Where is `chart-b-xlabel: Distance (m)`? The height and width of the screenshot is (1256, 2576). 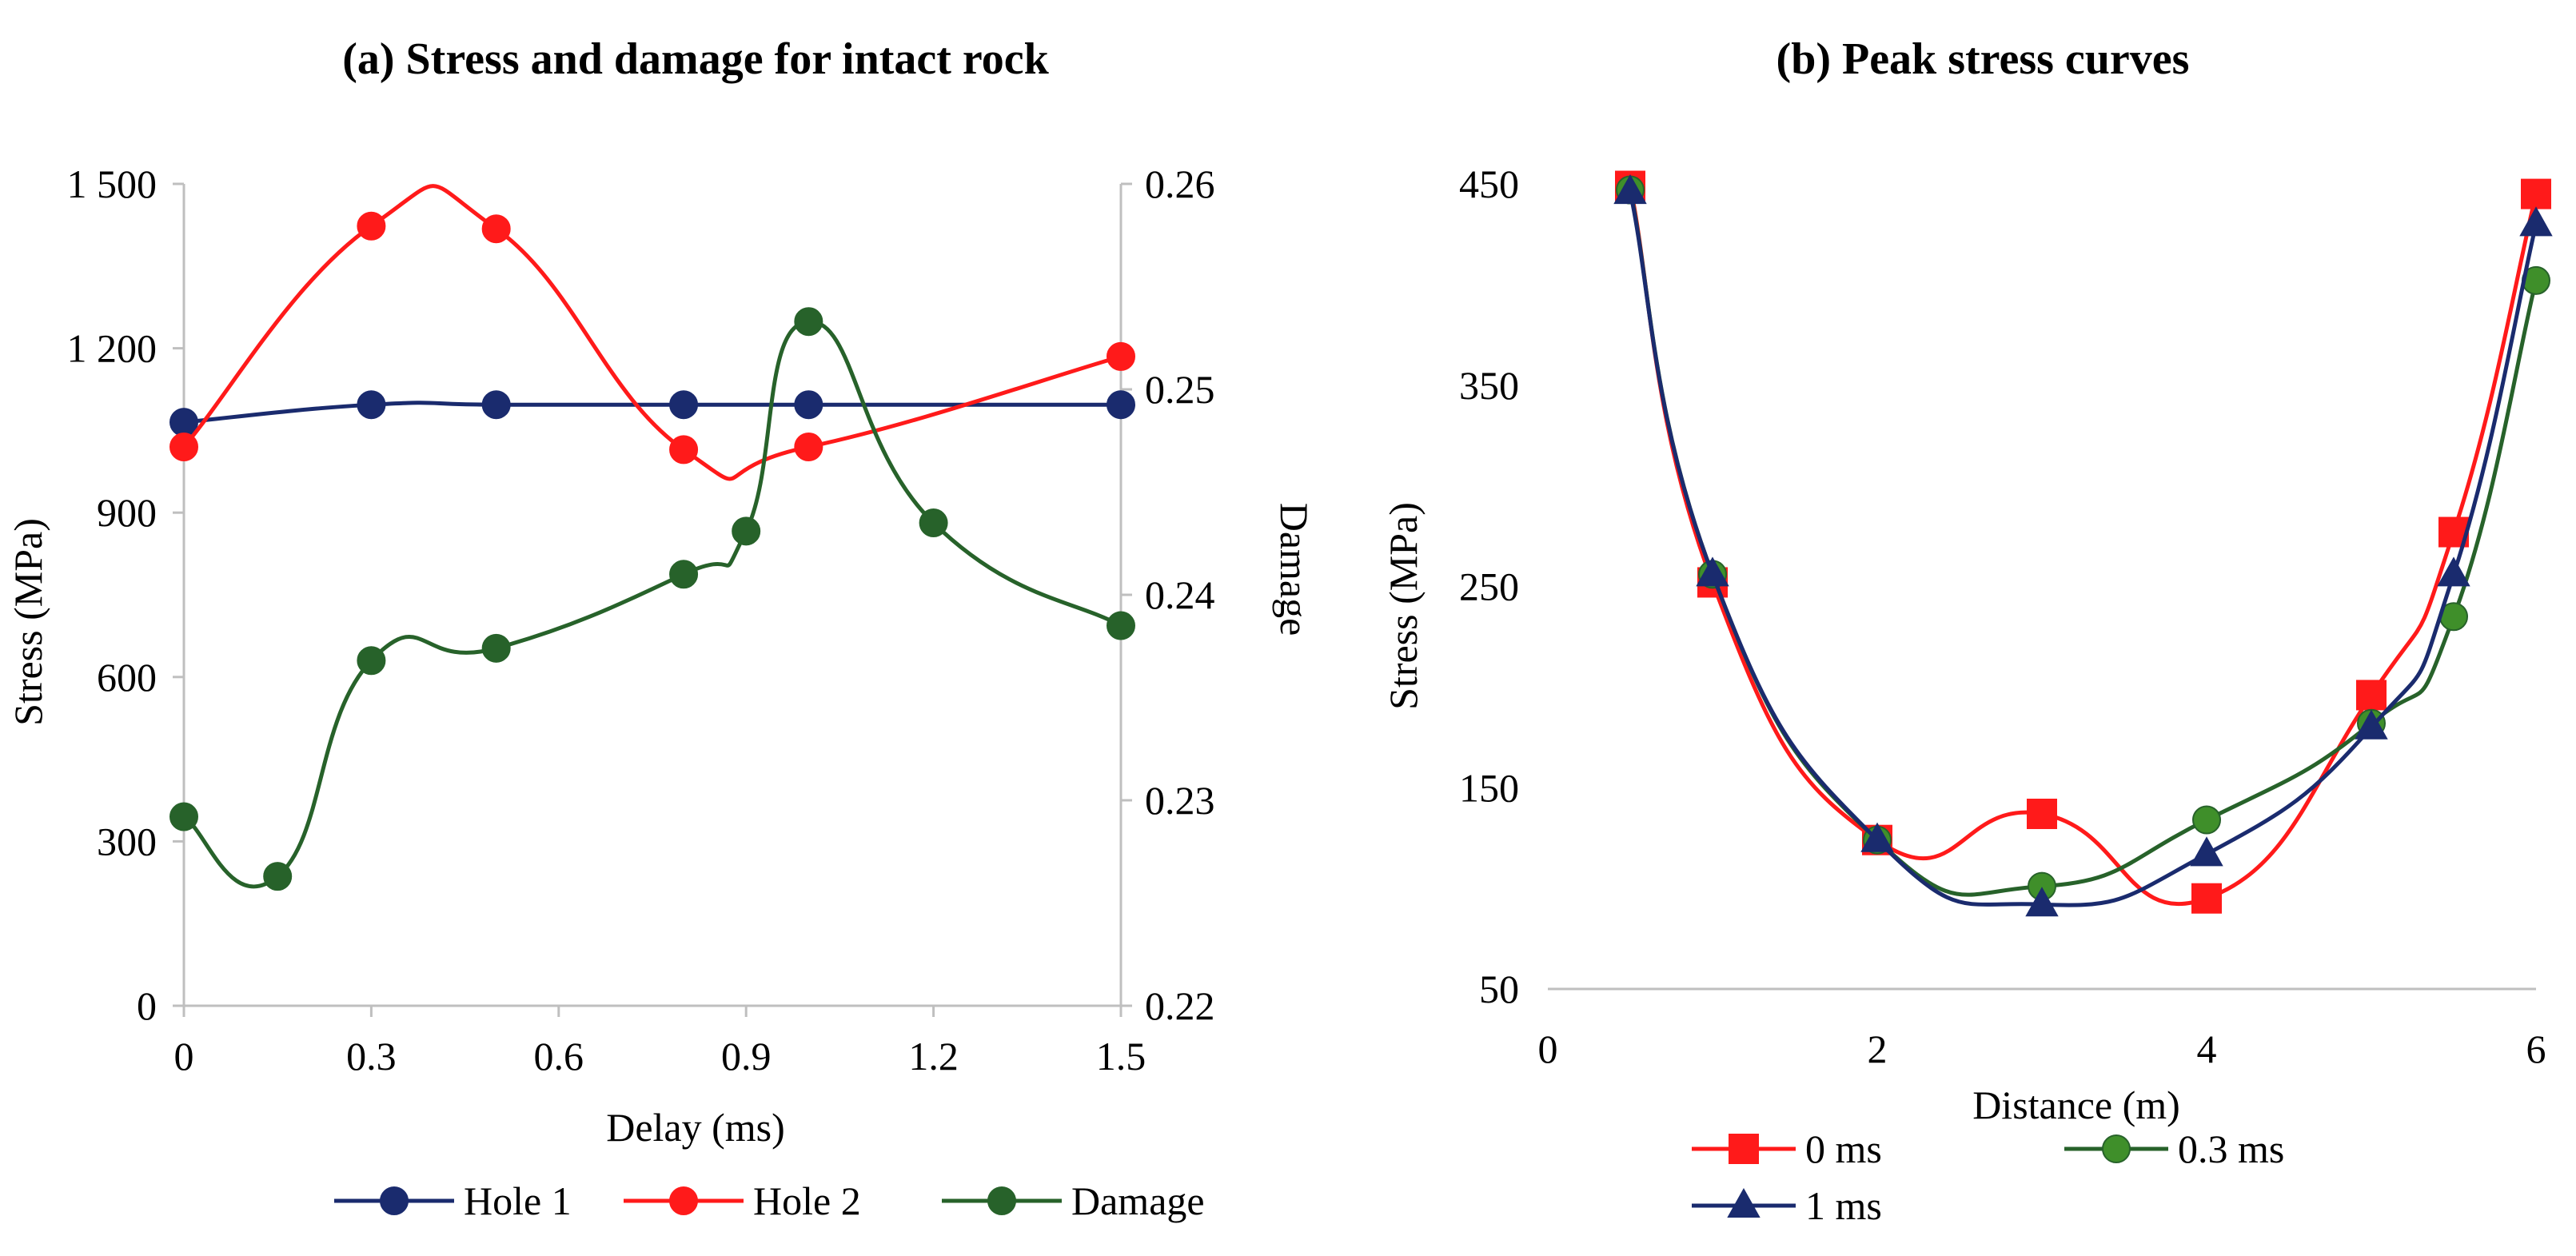 chart-b-xlabel: Distance (m) is located at coordinates (2076, 1105).